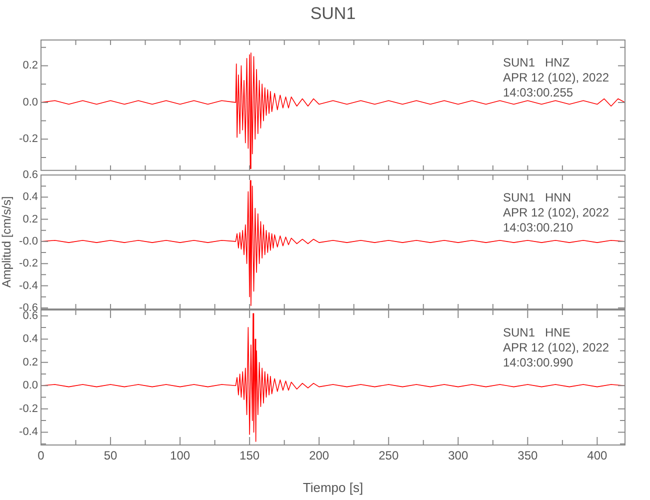  Describe the element at coordinates (41, 455) in the screenshot. I see `x-tick-label: 0` at that location.